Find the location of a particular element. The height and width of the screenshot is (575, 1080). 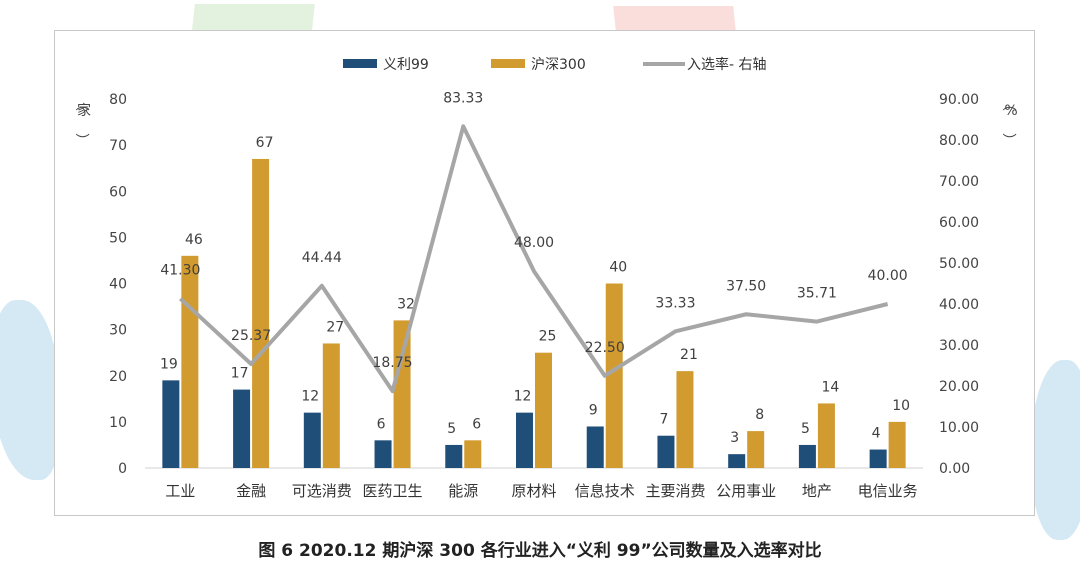

y-right-tick-label: 10.00 is located at coordinates (959, 428).